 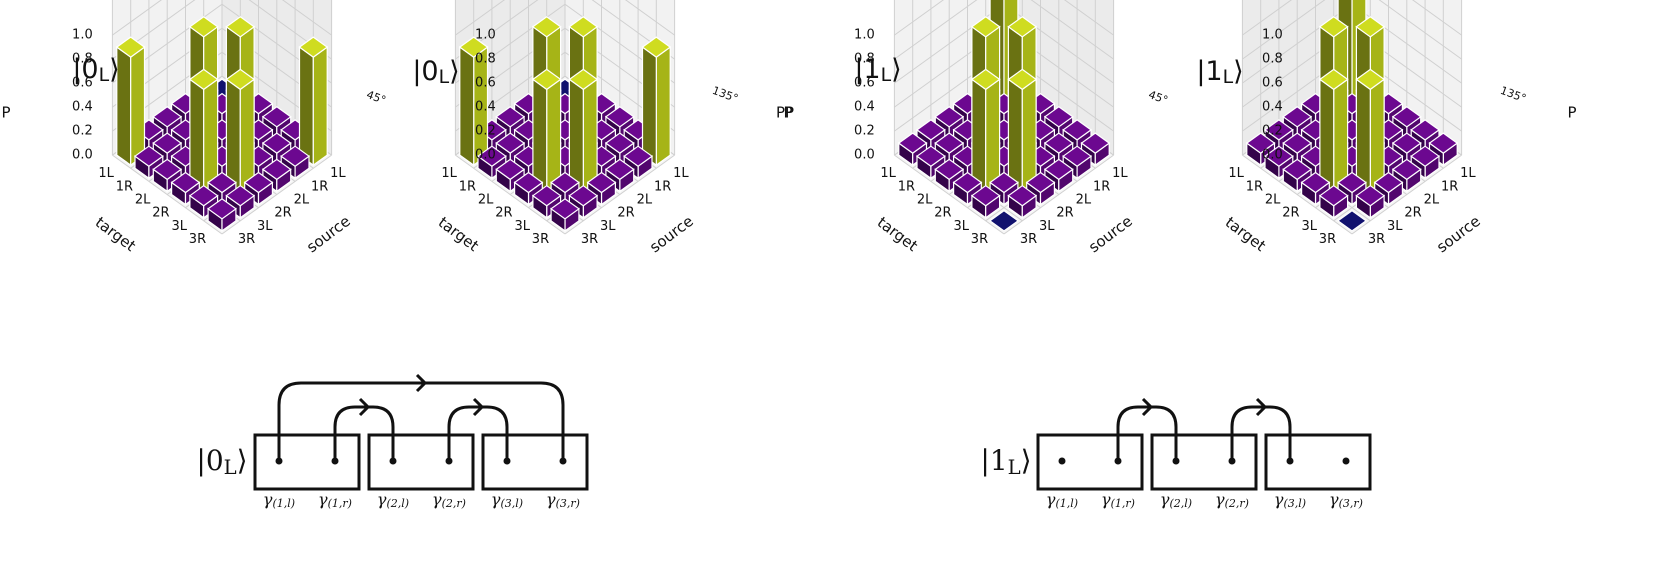 I want to click on tick-label-target: 1R, so click(x=1449, y=186).